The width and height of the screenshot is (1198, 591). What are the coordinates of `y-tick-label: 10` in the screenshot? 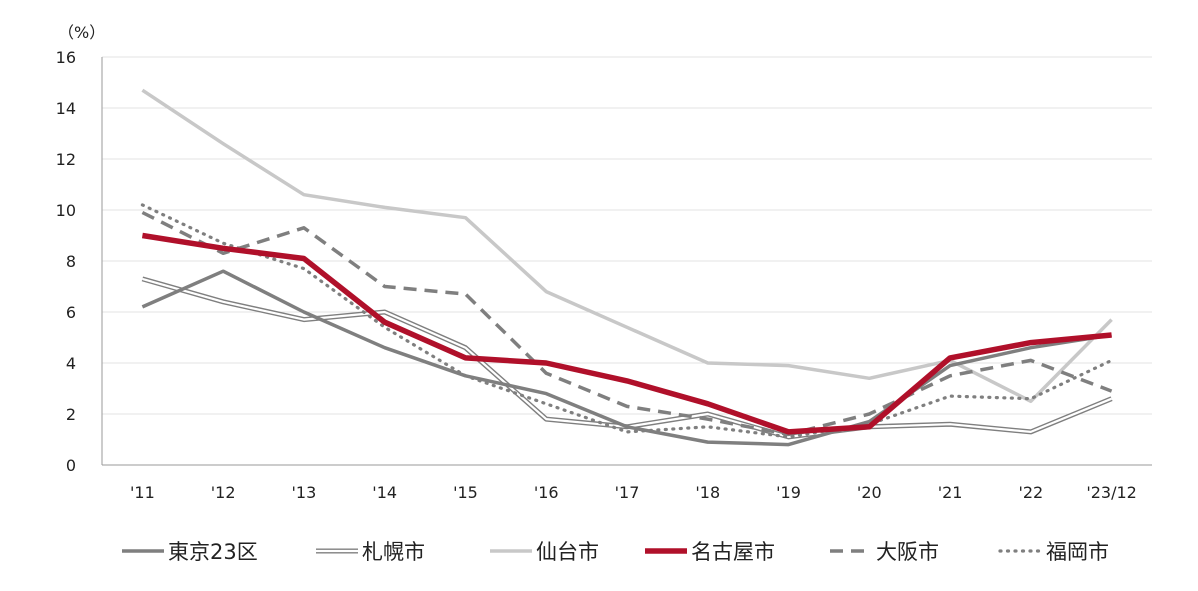 It's located at (66, 210).